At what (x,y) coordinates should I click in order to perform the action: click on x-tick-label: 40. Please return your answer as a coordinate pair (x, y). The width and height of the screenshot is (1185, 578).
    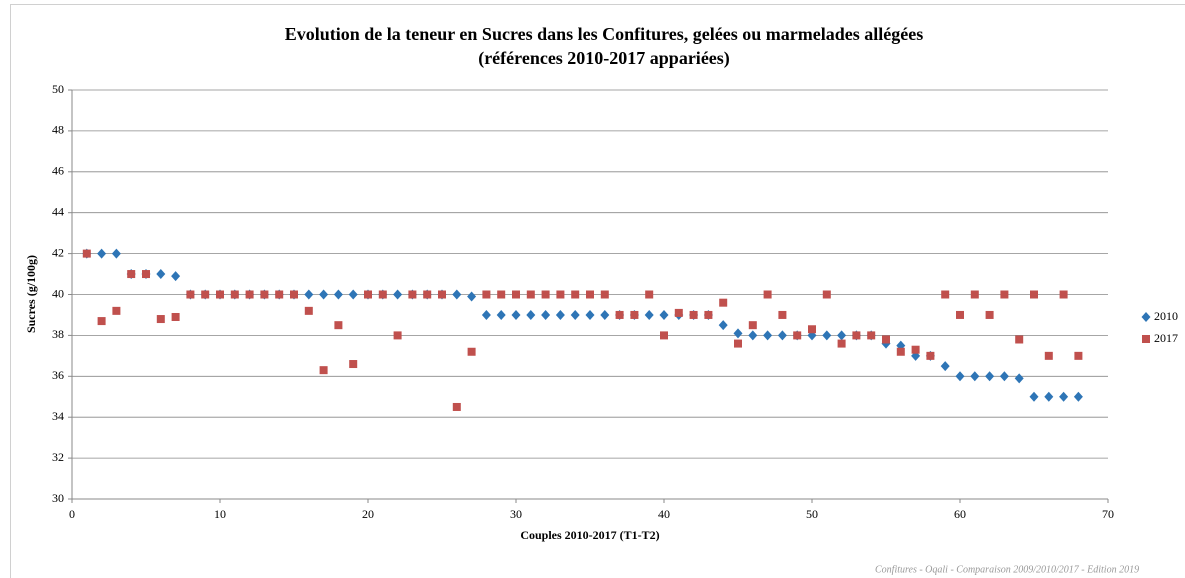
    Looking at the image, I should click on (664, 514).